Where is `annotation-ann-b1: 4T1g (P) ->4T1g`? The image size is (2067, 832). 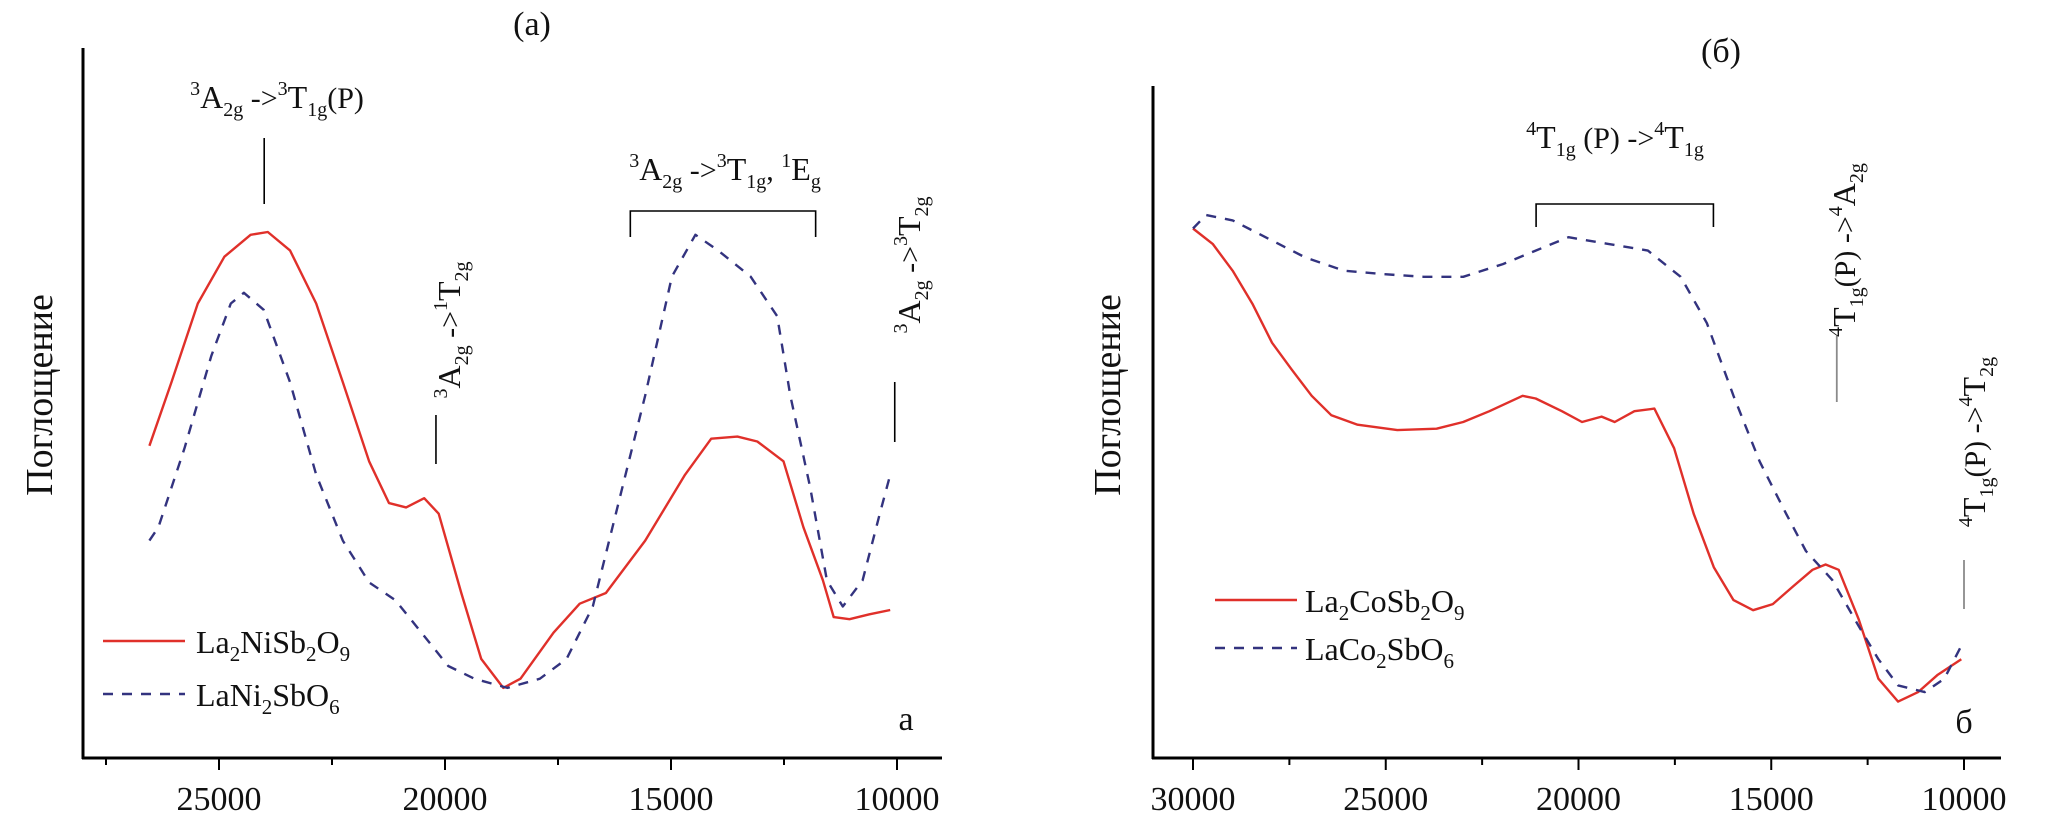 annotation-ann-b1: 4T1g (P) ->4T1g is located at coordinates (1620, 172).